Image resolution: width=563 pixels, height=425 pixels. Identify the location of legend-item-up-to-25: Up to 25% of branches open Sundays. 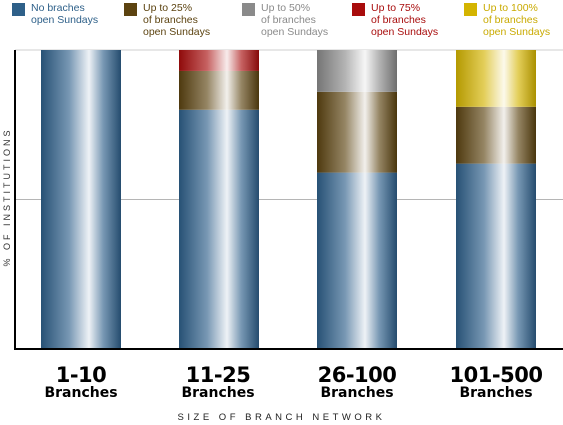
(167, 20).